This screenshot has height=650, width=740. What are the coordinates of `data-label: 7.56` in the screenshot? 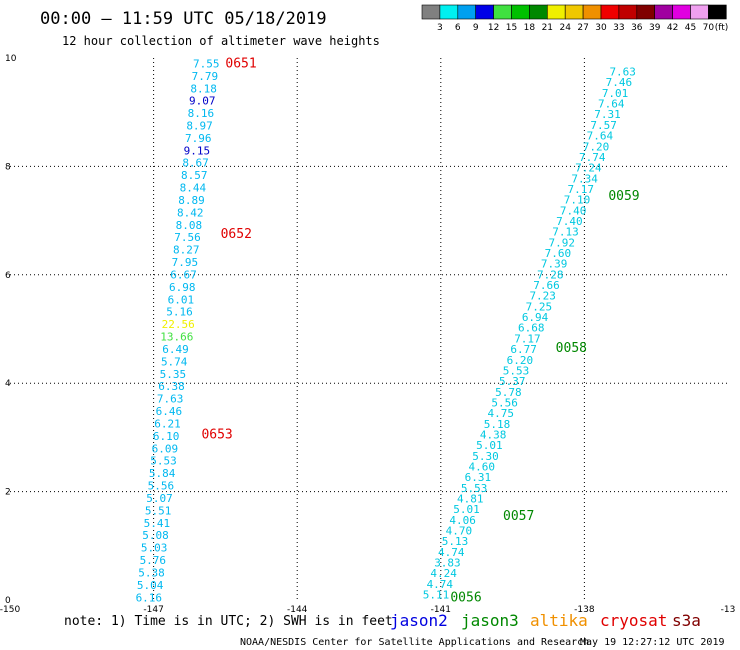 It's located at (187, 237).